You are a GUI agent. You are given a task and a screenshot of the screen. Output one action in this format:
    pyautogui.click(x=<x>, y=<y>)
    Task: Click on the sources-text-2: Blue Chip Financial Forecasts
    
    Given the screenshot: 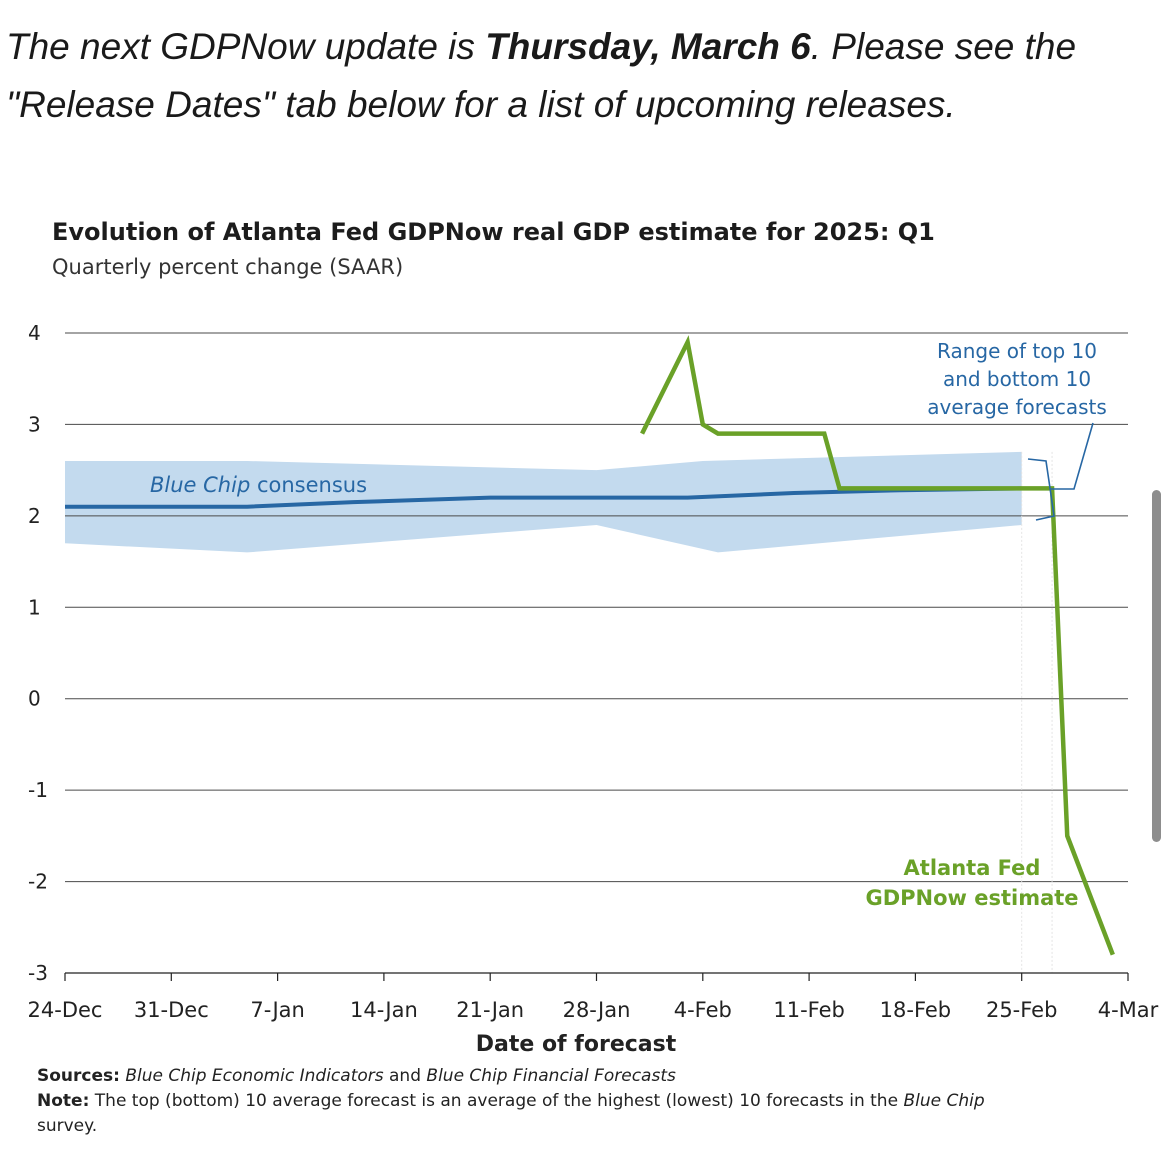 What is the action you would take?
    pyautogui.click(x=551, y=1076)
    